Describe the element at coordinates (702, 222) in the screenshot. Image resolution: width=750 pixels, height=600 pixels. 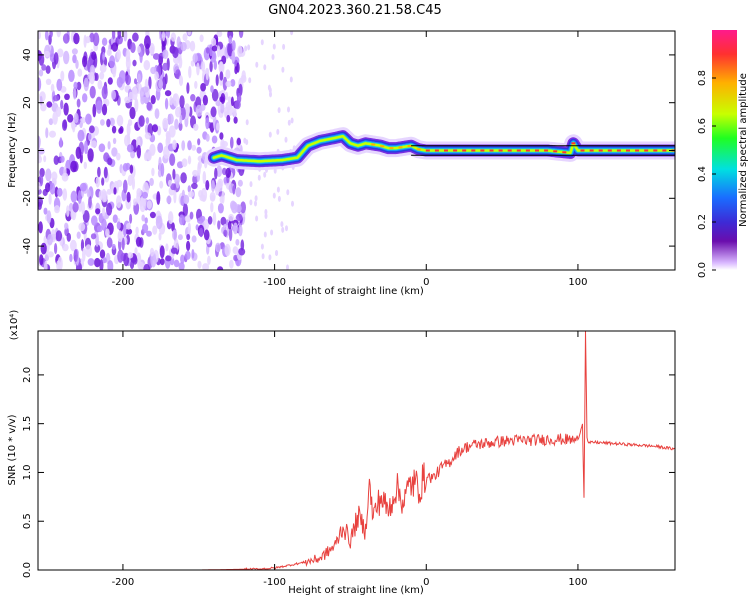
I see `colorbar-tick-label: 0.2` at that location.